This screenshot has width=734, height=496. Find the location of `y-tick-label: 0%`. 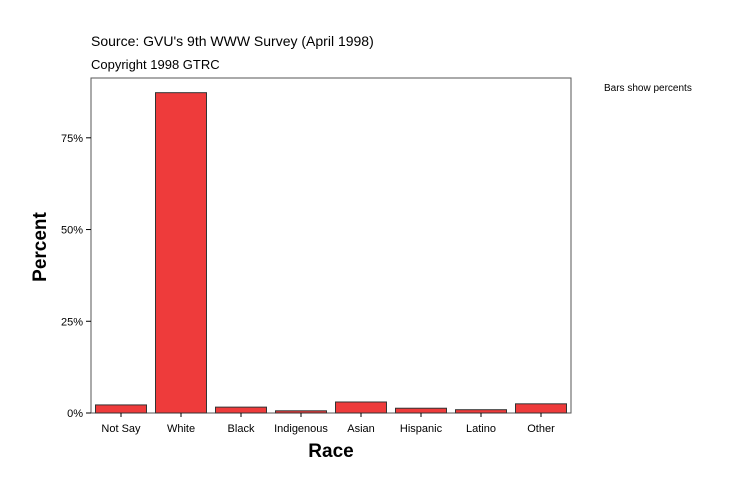

y-tick-label: 0% is located at coordinates (75, 414).